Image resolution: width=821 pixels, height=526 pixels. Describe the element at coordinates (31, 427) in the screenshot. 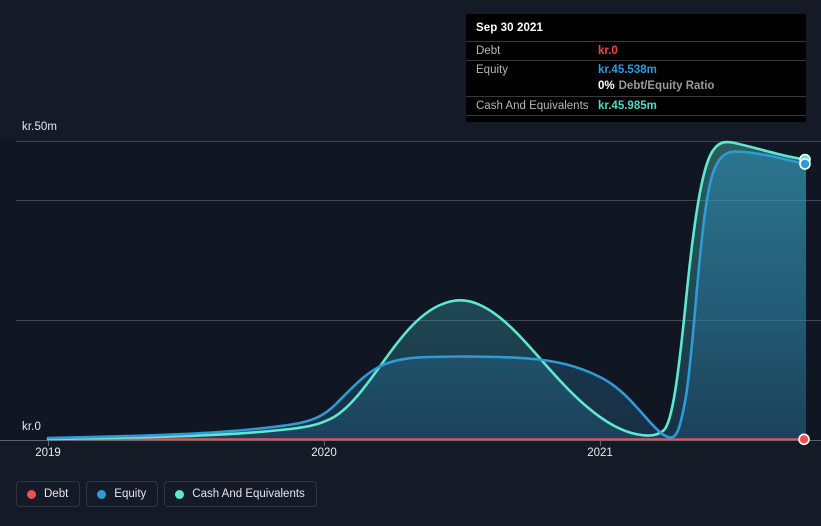

I see `y-axis-label-zero: kr.0` at that location.